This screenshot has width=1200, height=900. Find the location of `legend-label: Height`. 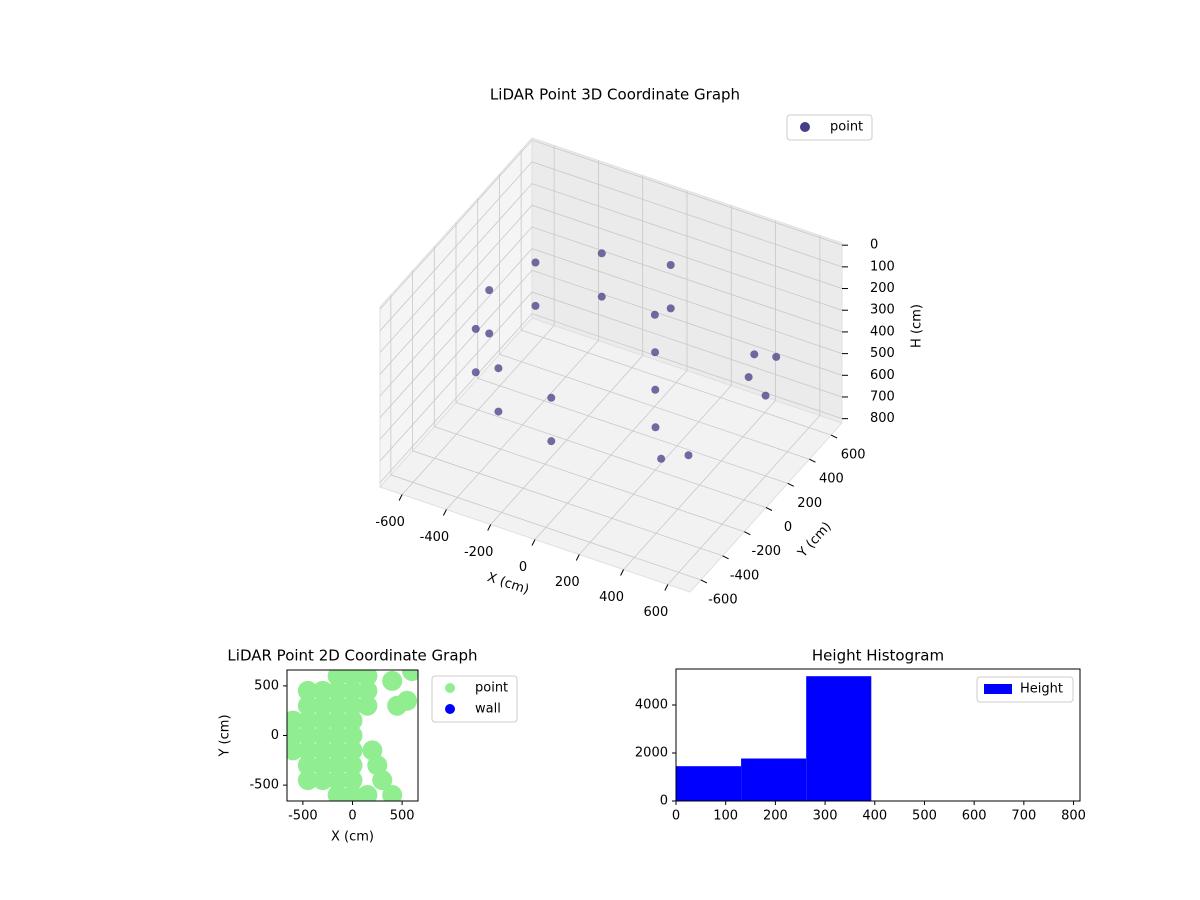

legend-label: Height is located at coordinates (1041, 689).